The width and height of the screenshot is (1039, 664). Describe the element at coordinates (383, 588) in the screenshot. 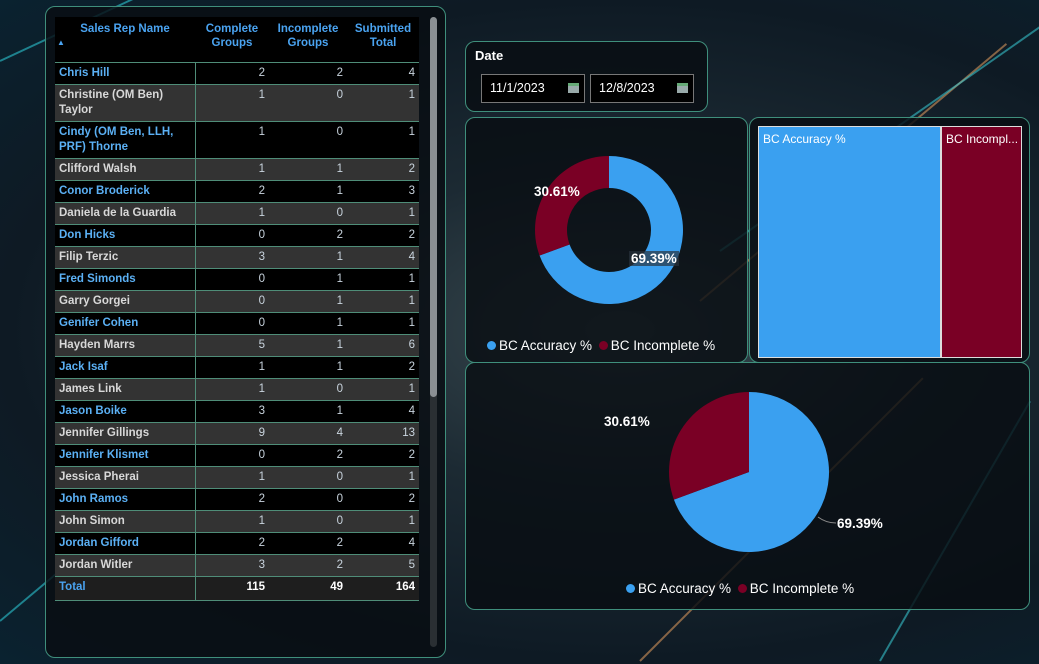

I see `total-submitted: 164` at that location.